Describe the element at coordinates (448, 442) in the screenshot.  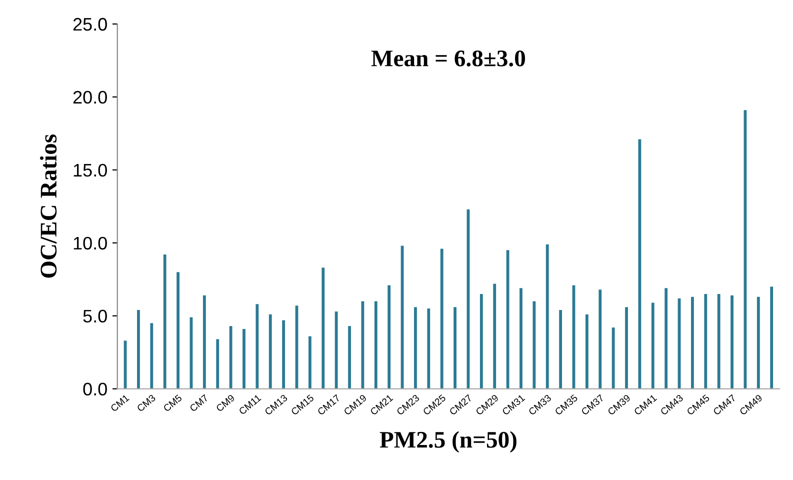
I see `x-axis-title: PM2.5 (n=50)` at that location.